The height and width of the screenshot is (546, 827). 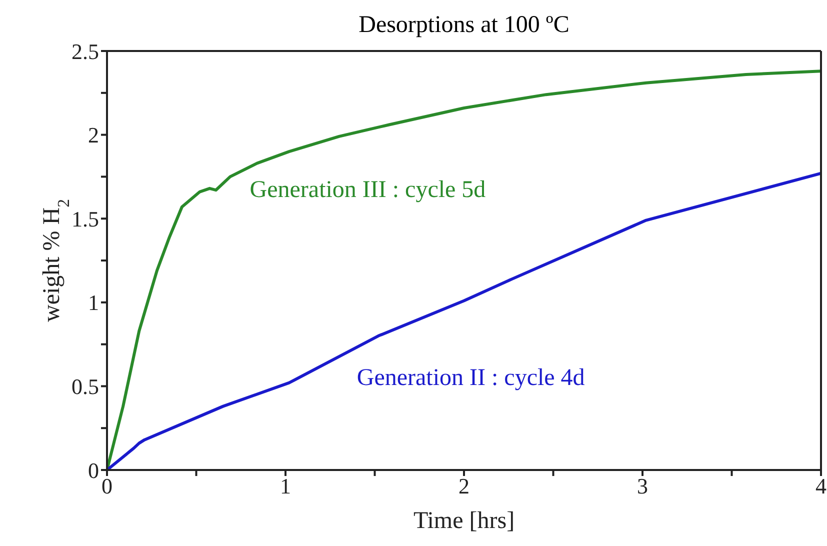 I want to click on y-tick-label: 0, so click(x=93, y=470).